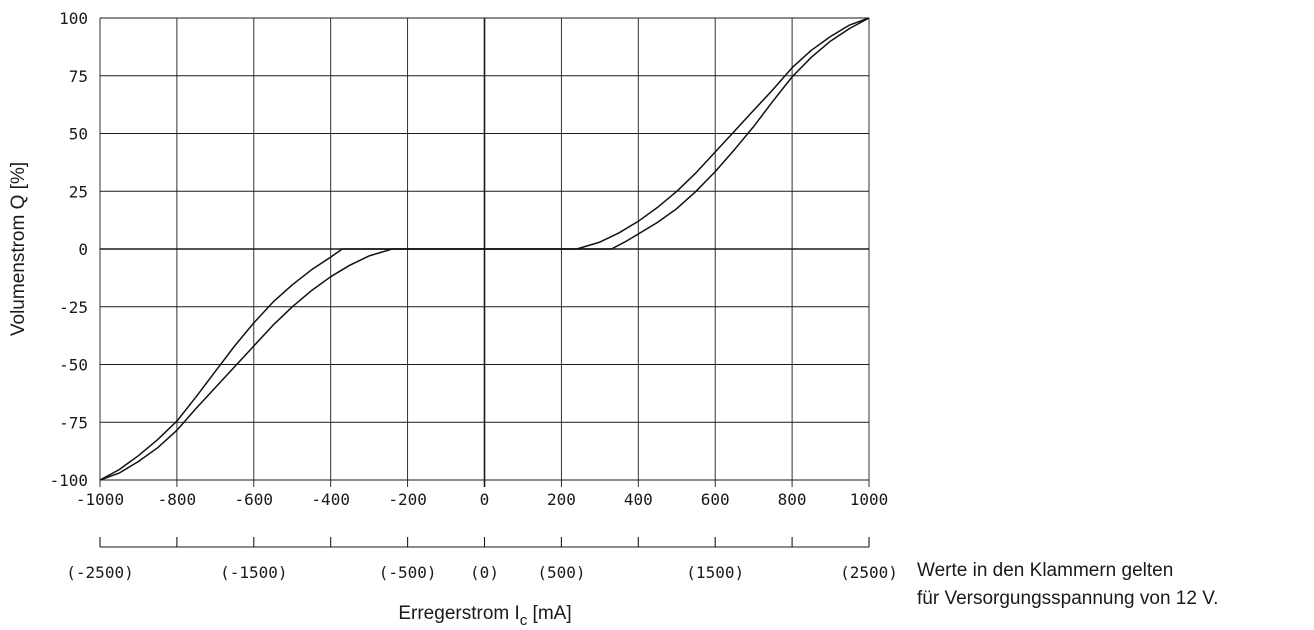 This screenshot has height=630, width=1314. What do you see at coordinates (1067, 598) in the screenshot?
I see `note-line-2: für Versorgungsspannung von 12 V.` at bounding box center [1067, 598].